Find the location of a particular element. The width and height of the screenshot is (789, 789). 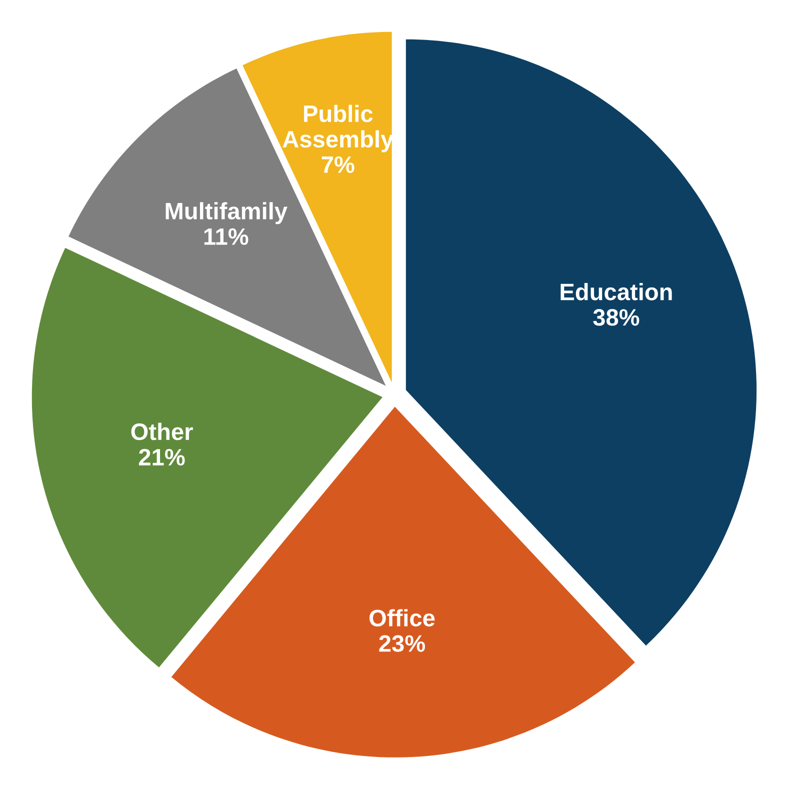

slice-label: Multifamily is located at coordinates (227, 213).